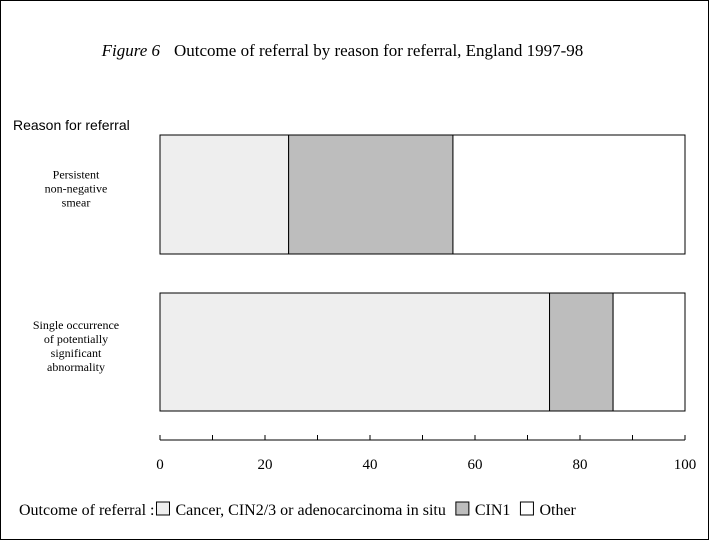 The width and height of the screenshot is (709, 540). Describe the element at coordinates (160, 465) in the screenshot. I see `x-tick-label-0: 0` at that location.